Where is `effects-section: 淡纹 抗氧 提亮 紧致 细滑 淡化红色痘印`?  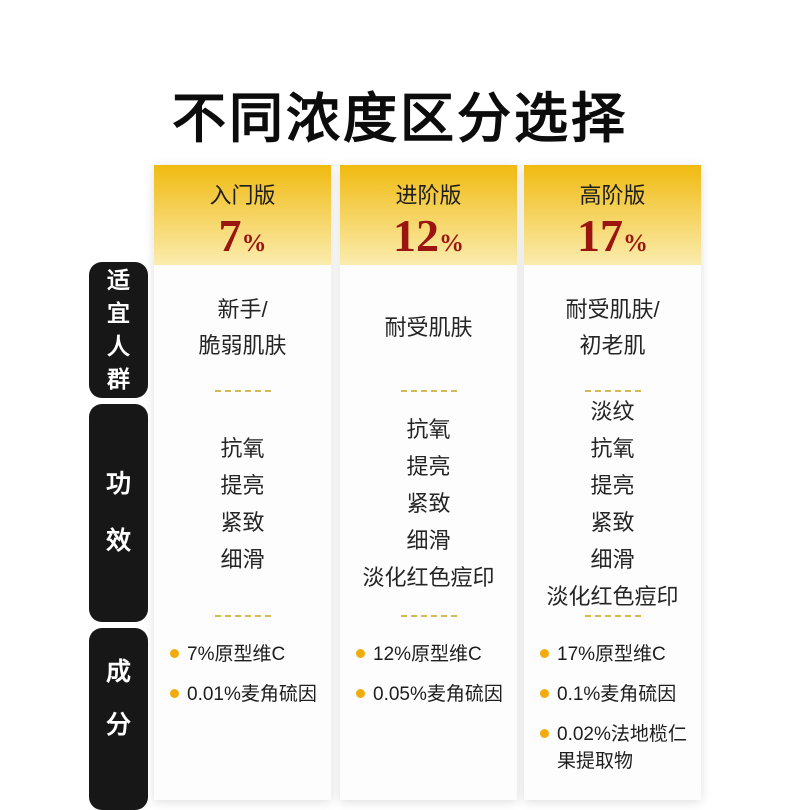
effects-section: 淡纹 抗氧 提亮 紧致 细滑 淡化红色痘印 is located at coordinates (612, 503).